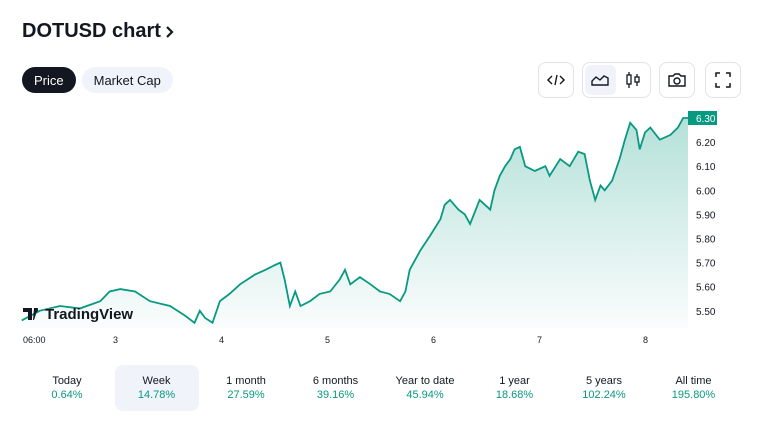 The width and height of the screenshot is (768, 432). Describe the element at coordinates (604, 388) in the screenshot. I see `period-5-years: 5 years 102.24%` at that location.